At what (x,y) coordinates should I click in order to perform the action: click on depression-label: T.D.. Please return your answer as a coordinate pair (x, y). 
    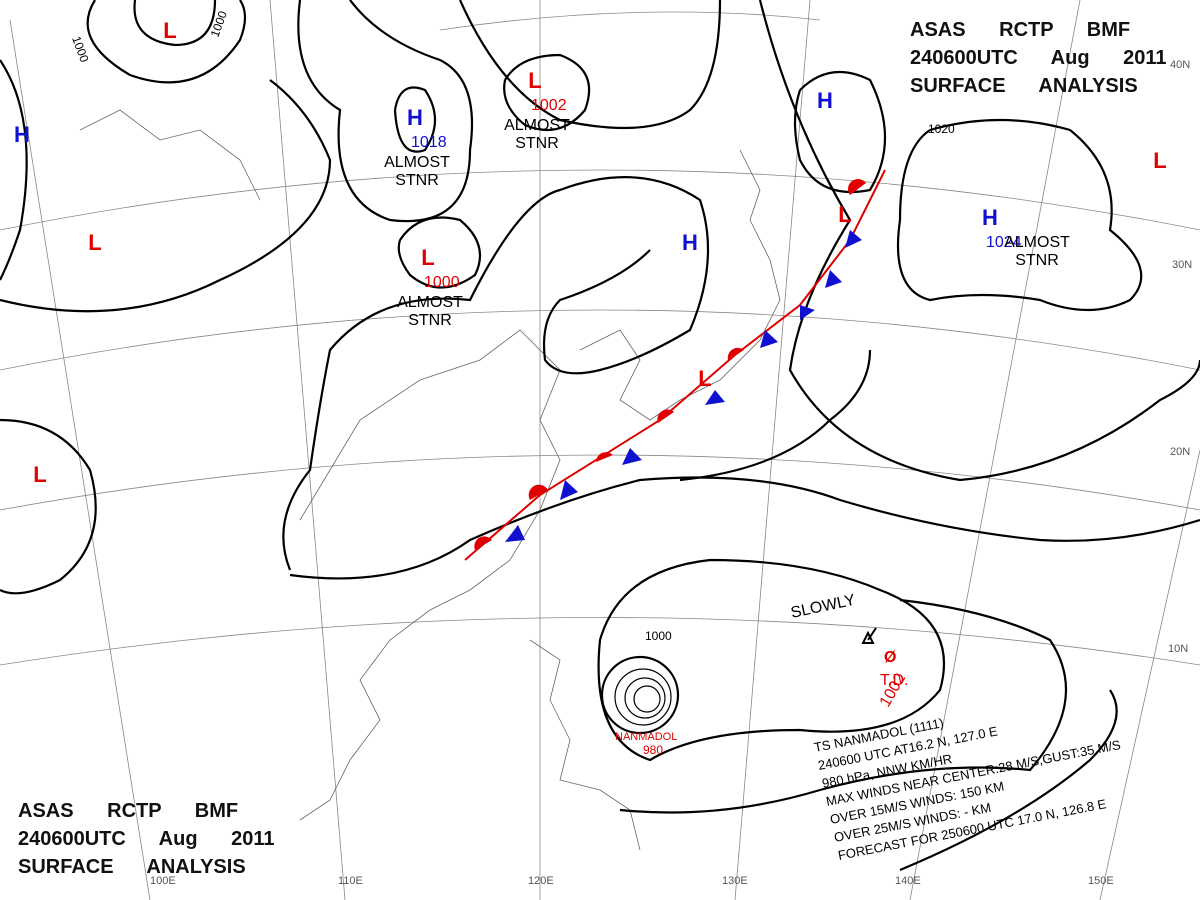
    Looking at the image, I should click on (894, 680).